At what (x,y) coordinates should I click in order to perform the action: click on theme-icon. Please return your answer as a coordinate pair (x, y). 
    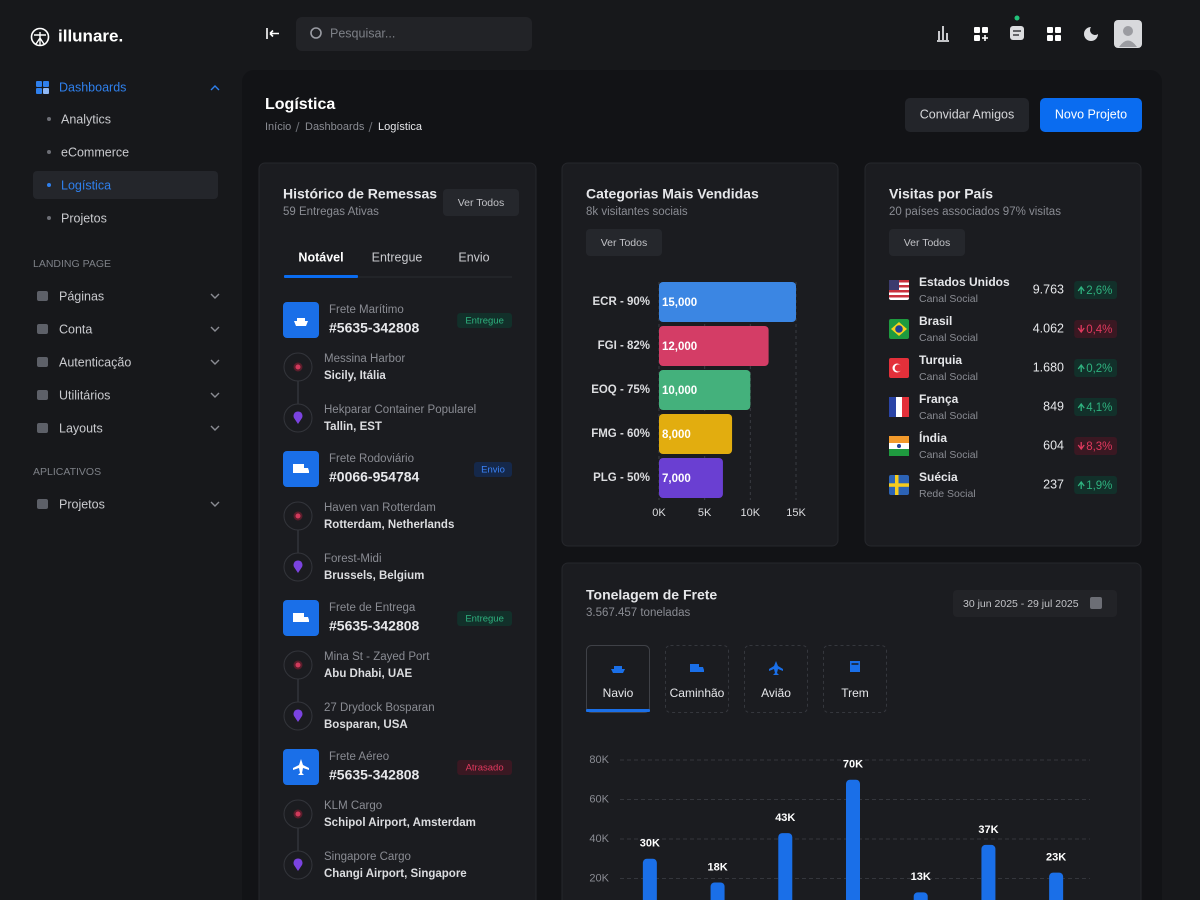
    Looking at the image, I should click on (1091, 34).